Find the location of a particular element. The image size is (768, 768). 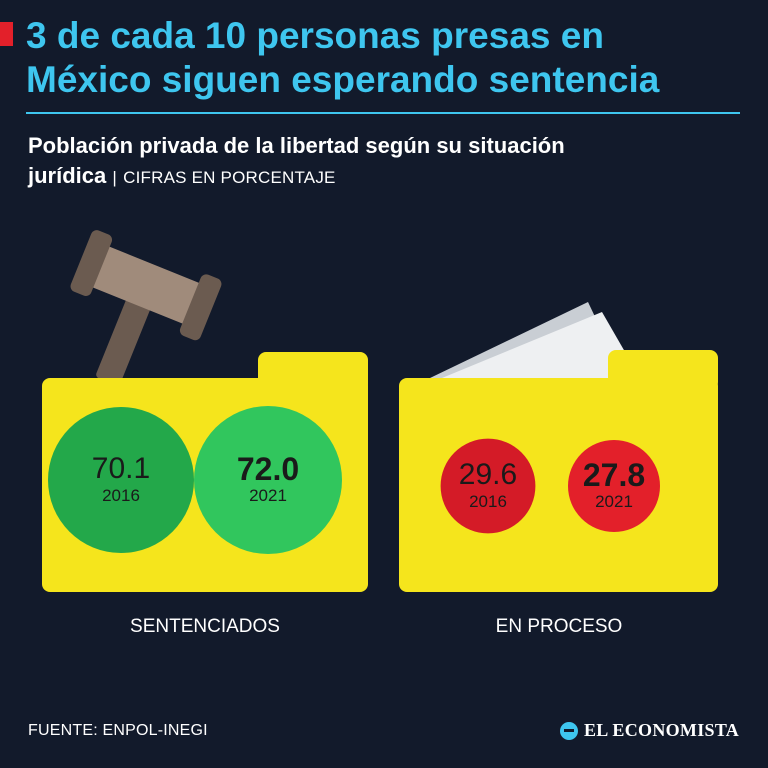

data-label-value: 27.8 is located at coordinates (614, 475).